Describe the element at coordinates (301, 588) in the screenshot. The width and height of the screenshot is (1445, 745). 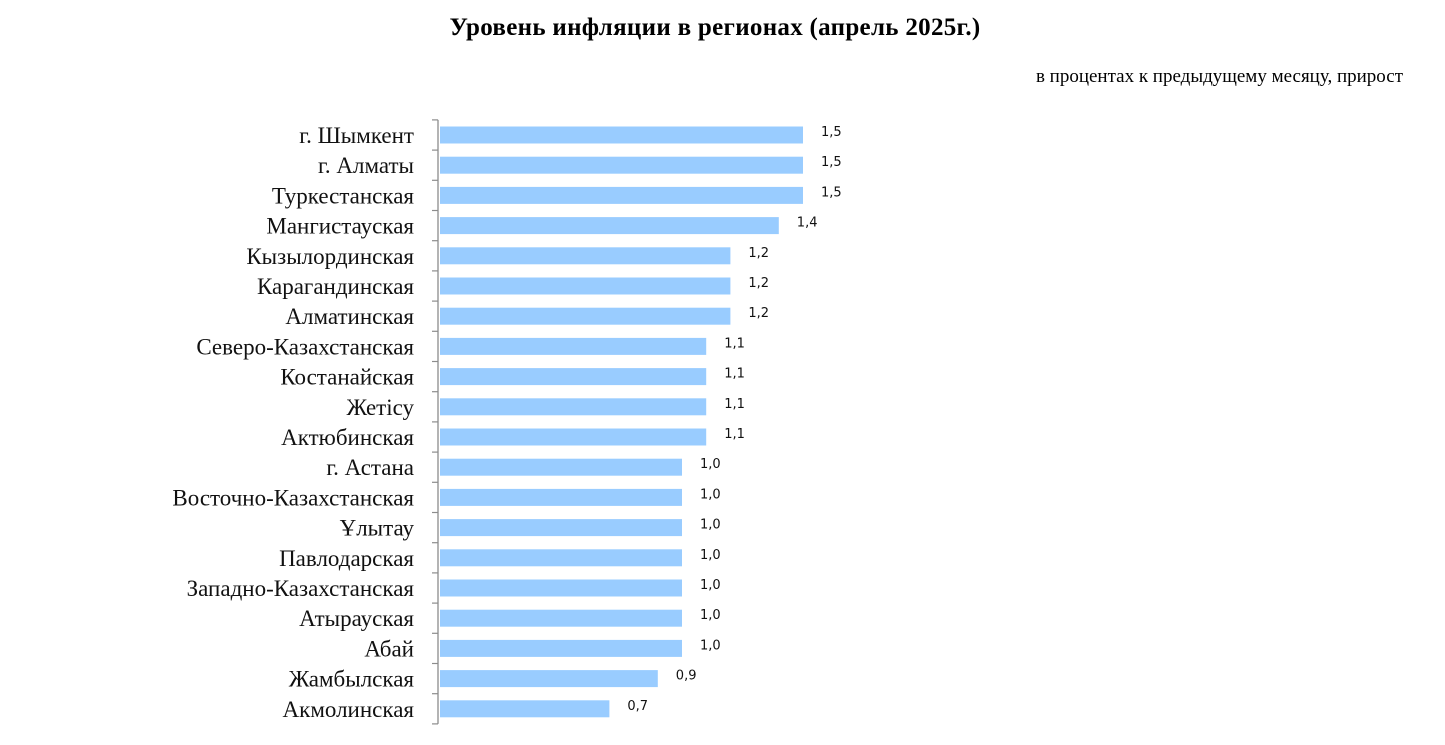
I see `category-label: Западно-Казахстанская` at that location.